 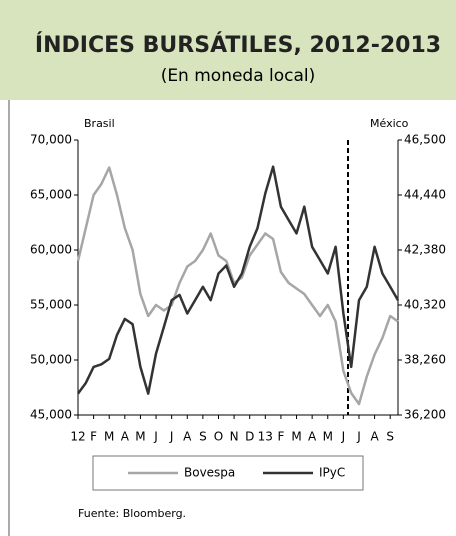 I want to click on legend-label: IPyC, so click(x=332, y=473).